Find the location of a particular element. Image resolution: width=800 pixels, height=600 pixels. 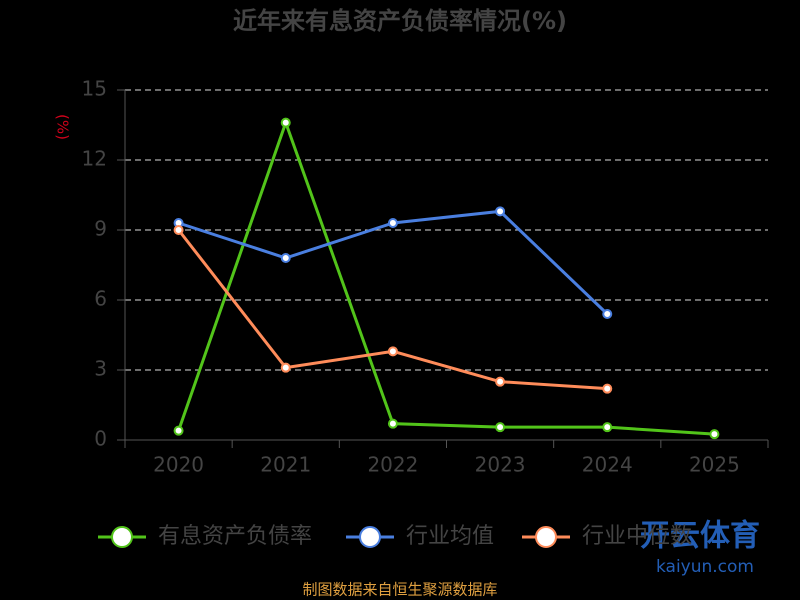

chart-title: 近年来有息资产负债率情况(%) is located at coordinates (400, 21).